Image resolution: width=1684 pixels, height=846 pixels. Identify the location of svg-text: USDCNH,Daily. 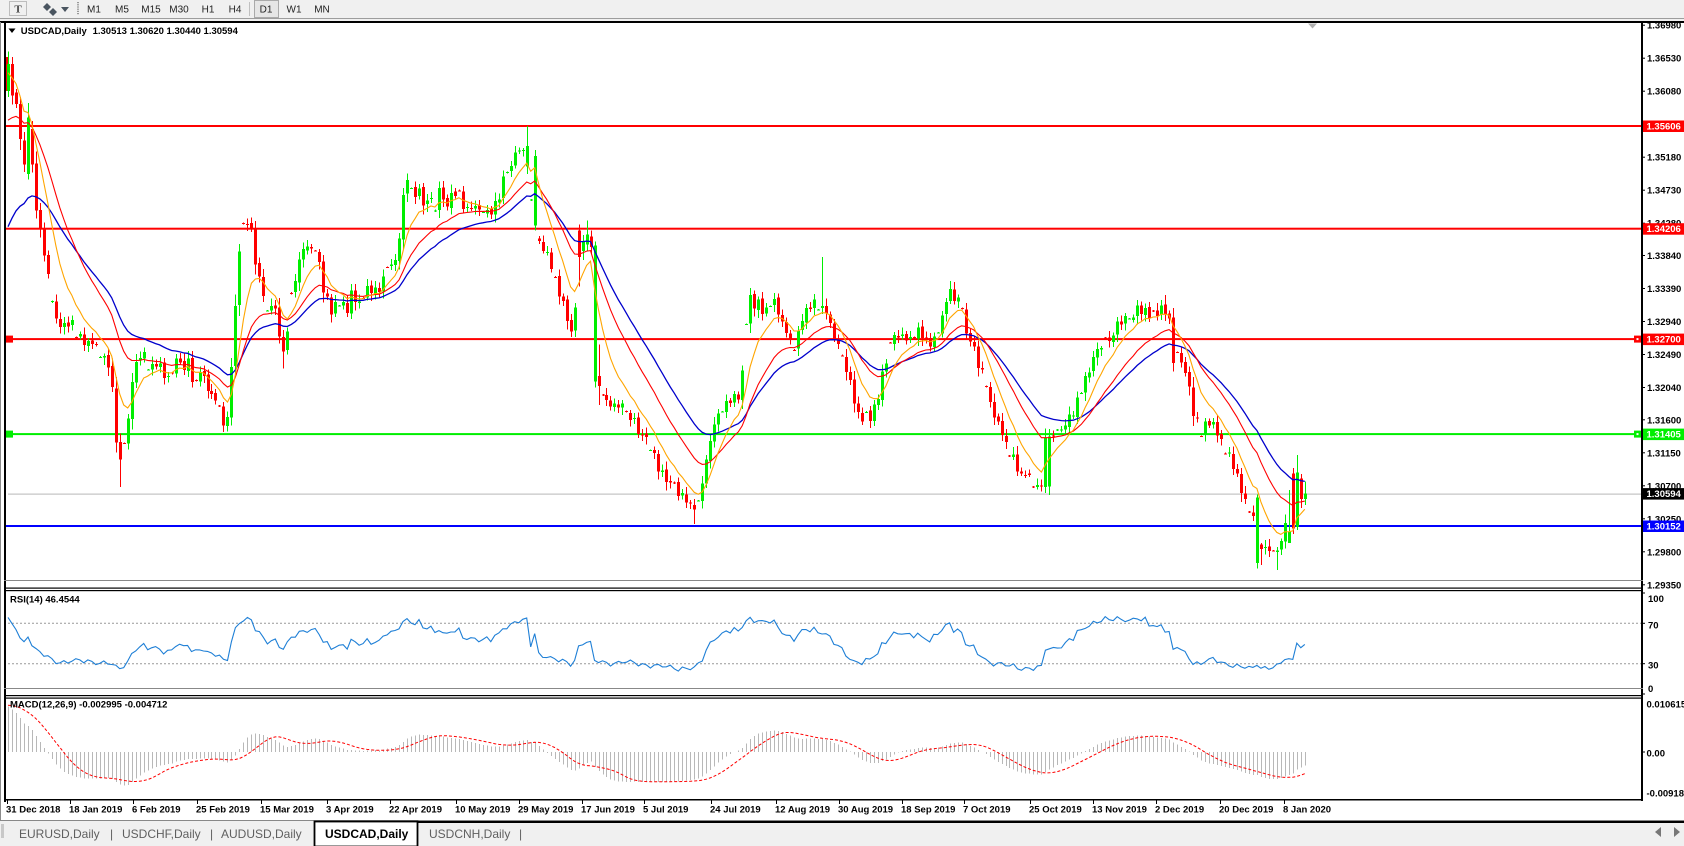
(469, 834).